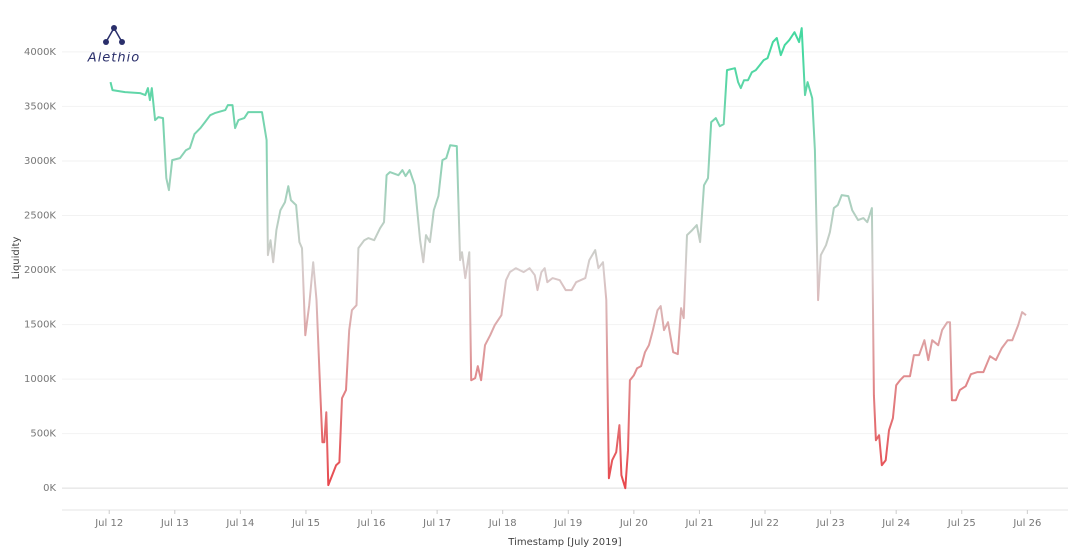  What do you see at coordinates (564, 542) in the screenshot?
I see `x-axis-label: Timestamp [July 2019]` at bounding box center [564, 542].